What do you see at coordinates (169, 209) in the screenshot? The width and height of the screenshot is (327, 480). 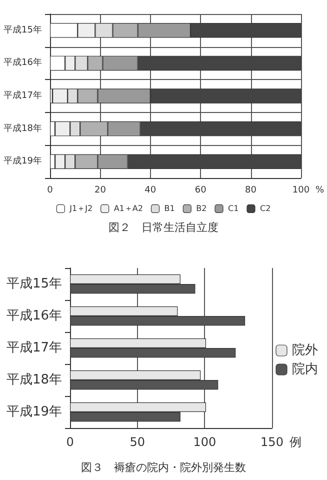 I see `legend-label: B1` at bounding box center [169, 209].